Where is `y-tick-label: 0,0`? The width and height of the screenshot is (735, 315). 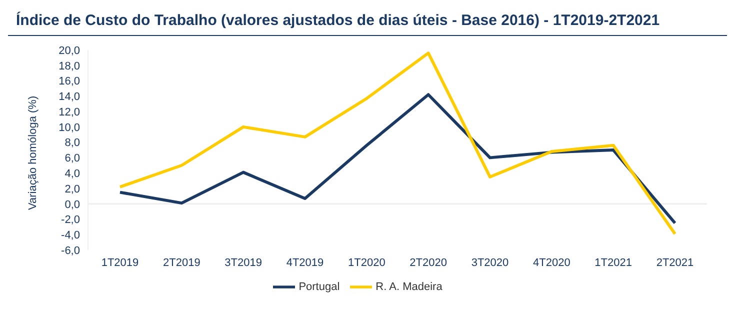
y-tick-label: 0,0 is located at coordinates (72, 204).